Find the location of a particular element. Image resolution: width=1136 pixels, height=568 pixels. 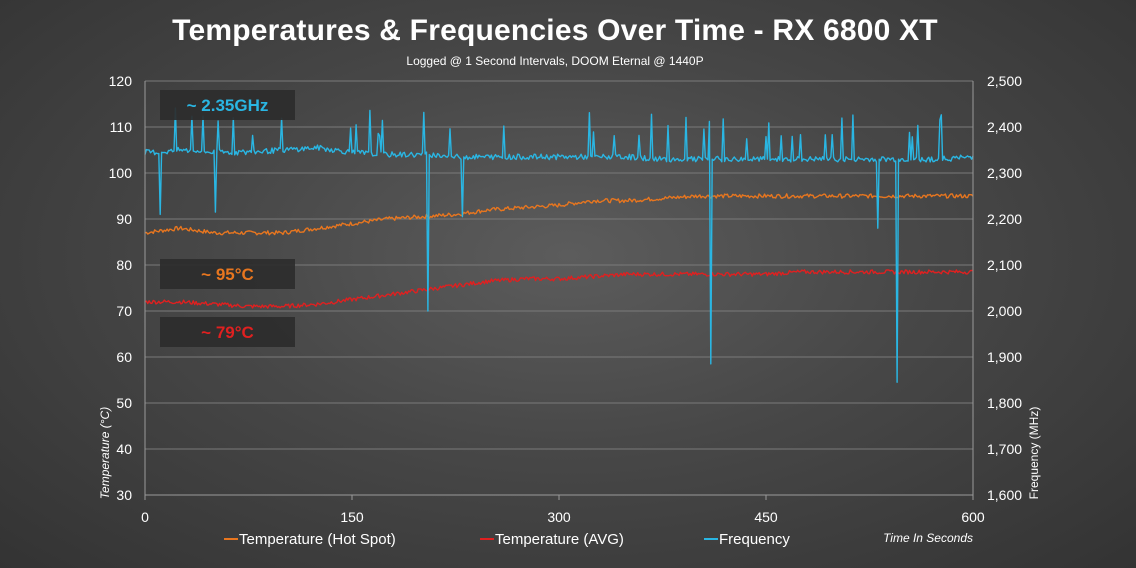

y-left-tick-label: 40 is located at coordinates (124, 449).